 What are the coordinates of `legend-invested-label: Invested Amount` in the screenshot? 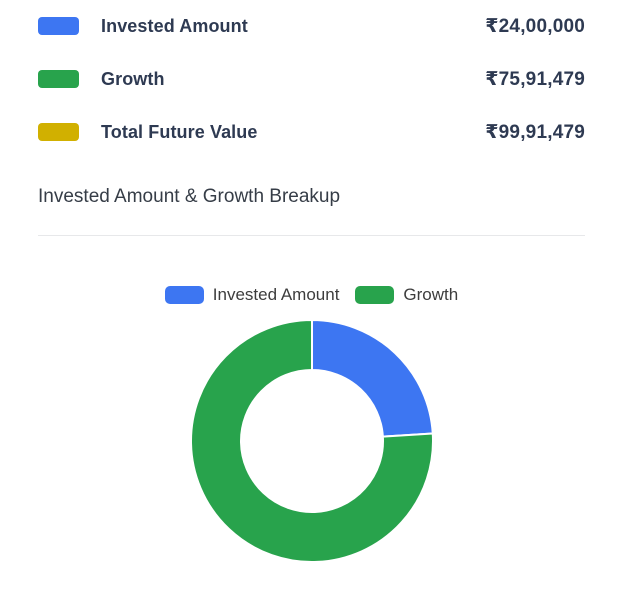 It's located at (276, 294).